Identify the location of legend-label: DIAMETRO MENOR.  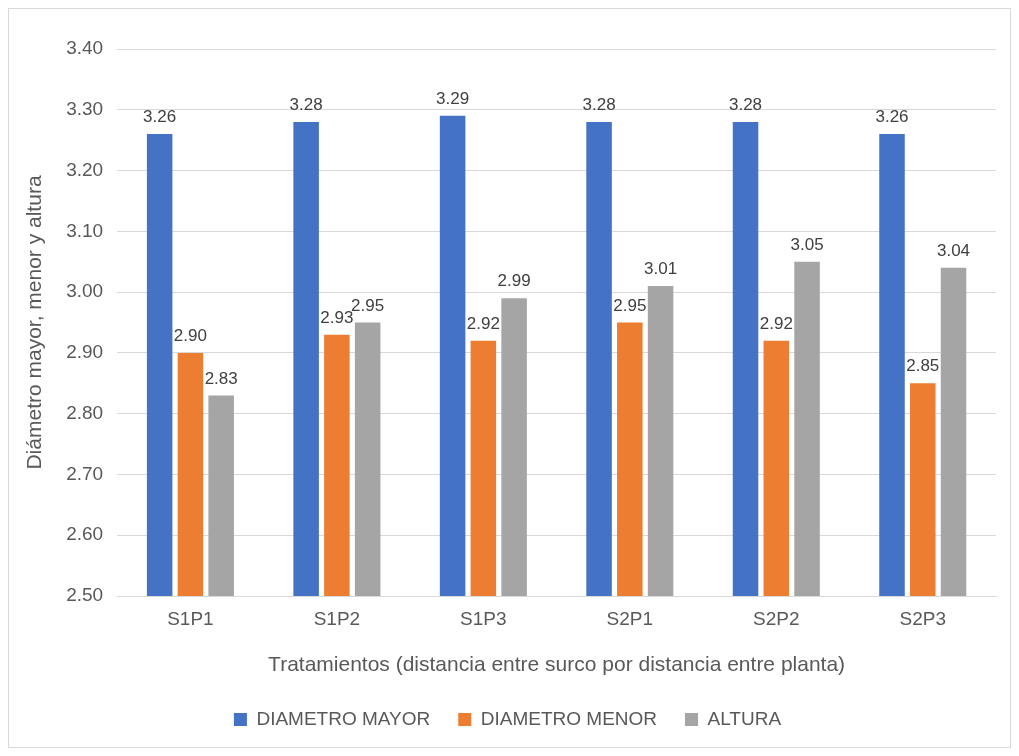
(569, 718).